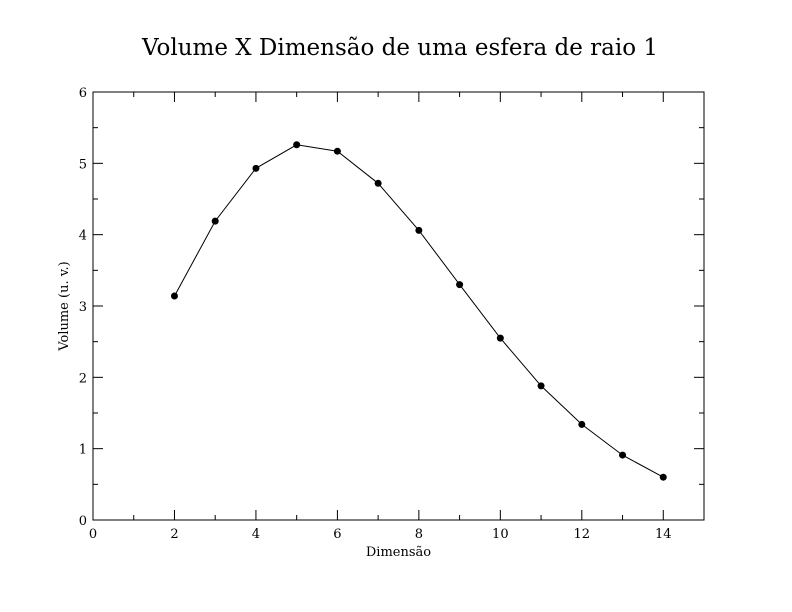 The height and width of the screenshot is (612, 792). I want to click on x-tick-label: 0, so click(93, 534).